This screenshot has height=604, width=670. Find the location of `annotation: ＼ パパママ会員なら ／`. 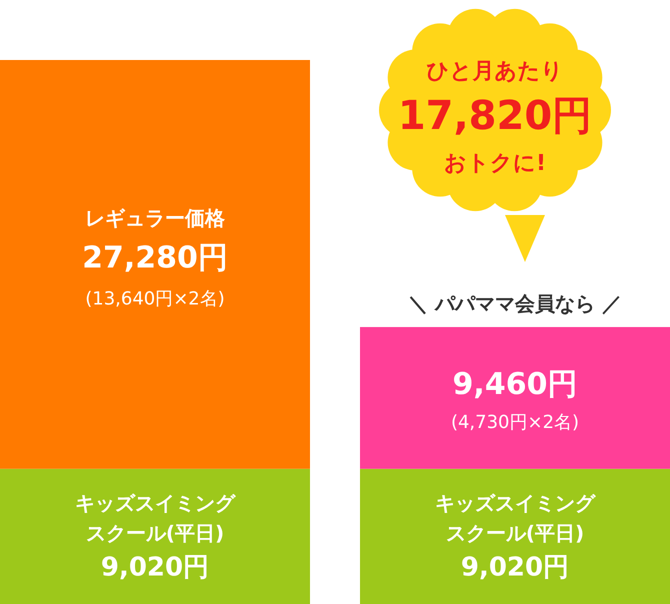

annotation: ＼ パパママ会員なら ／ is located at coordinates (515, 304).